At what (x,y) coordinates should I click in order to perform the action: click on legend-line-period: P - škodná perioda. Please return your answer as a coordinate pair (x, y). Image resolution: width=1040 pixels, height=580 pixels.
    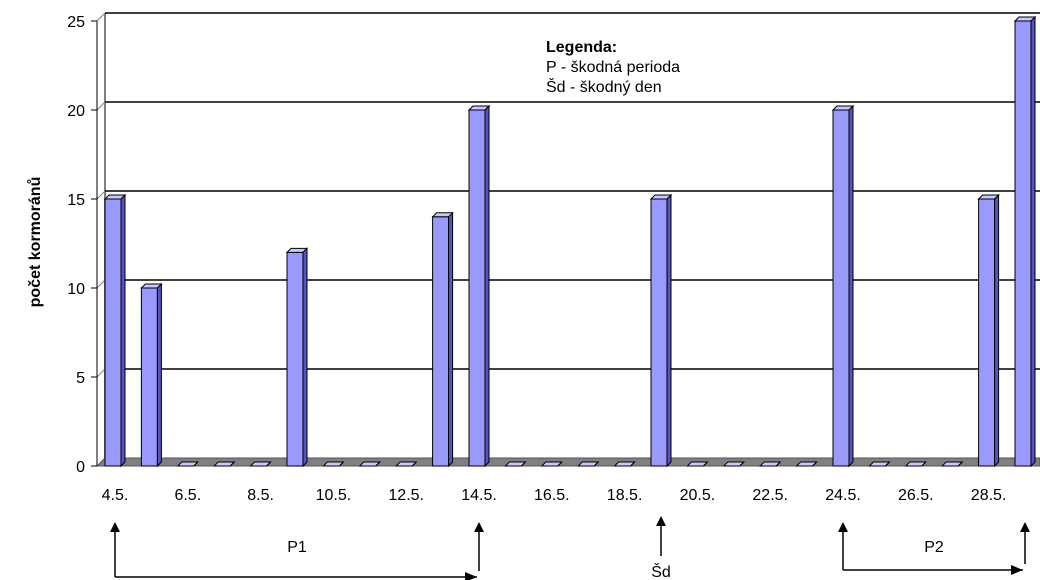
    Looking at the image, I should click on (613, 67).